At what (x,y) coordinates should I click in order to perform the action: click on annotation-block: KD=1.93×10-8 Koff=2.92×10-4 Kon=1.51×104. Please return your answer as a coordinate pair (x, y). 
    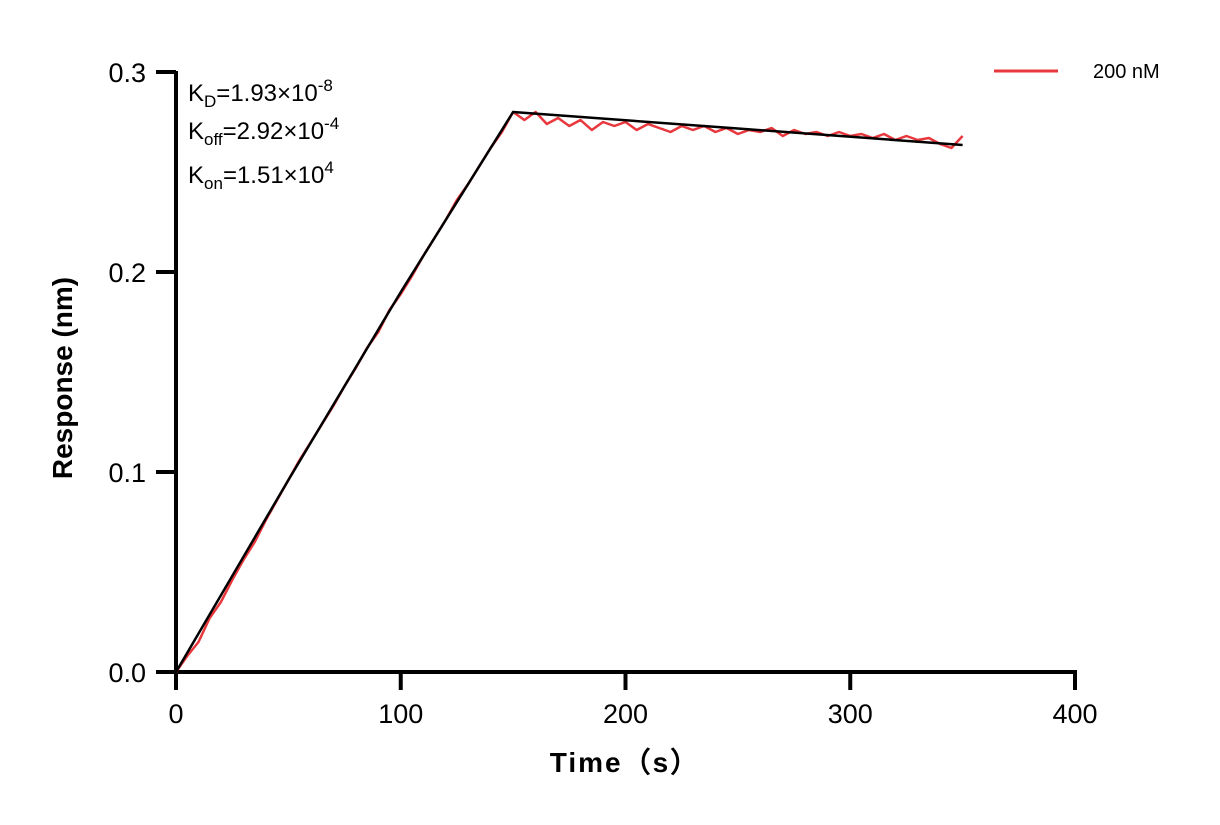
    Looking at the image, I should click on (263, 134).